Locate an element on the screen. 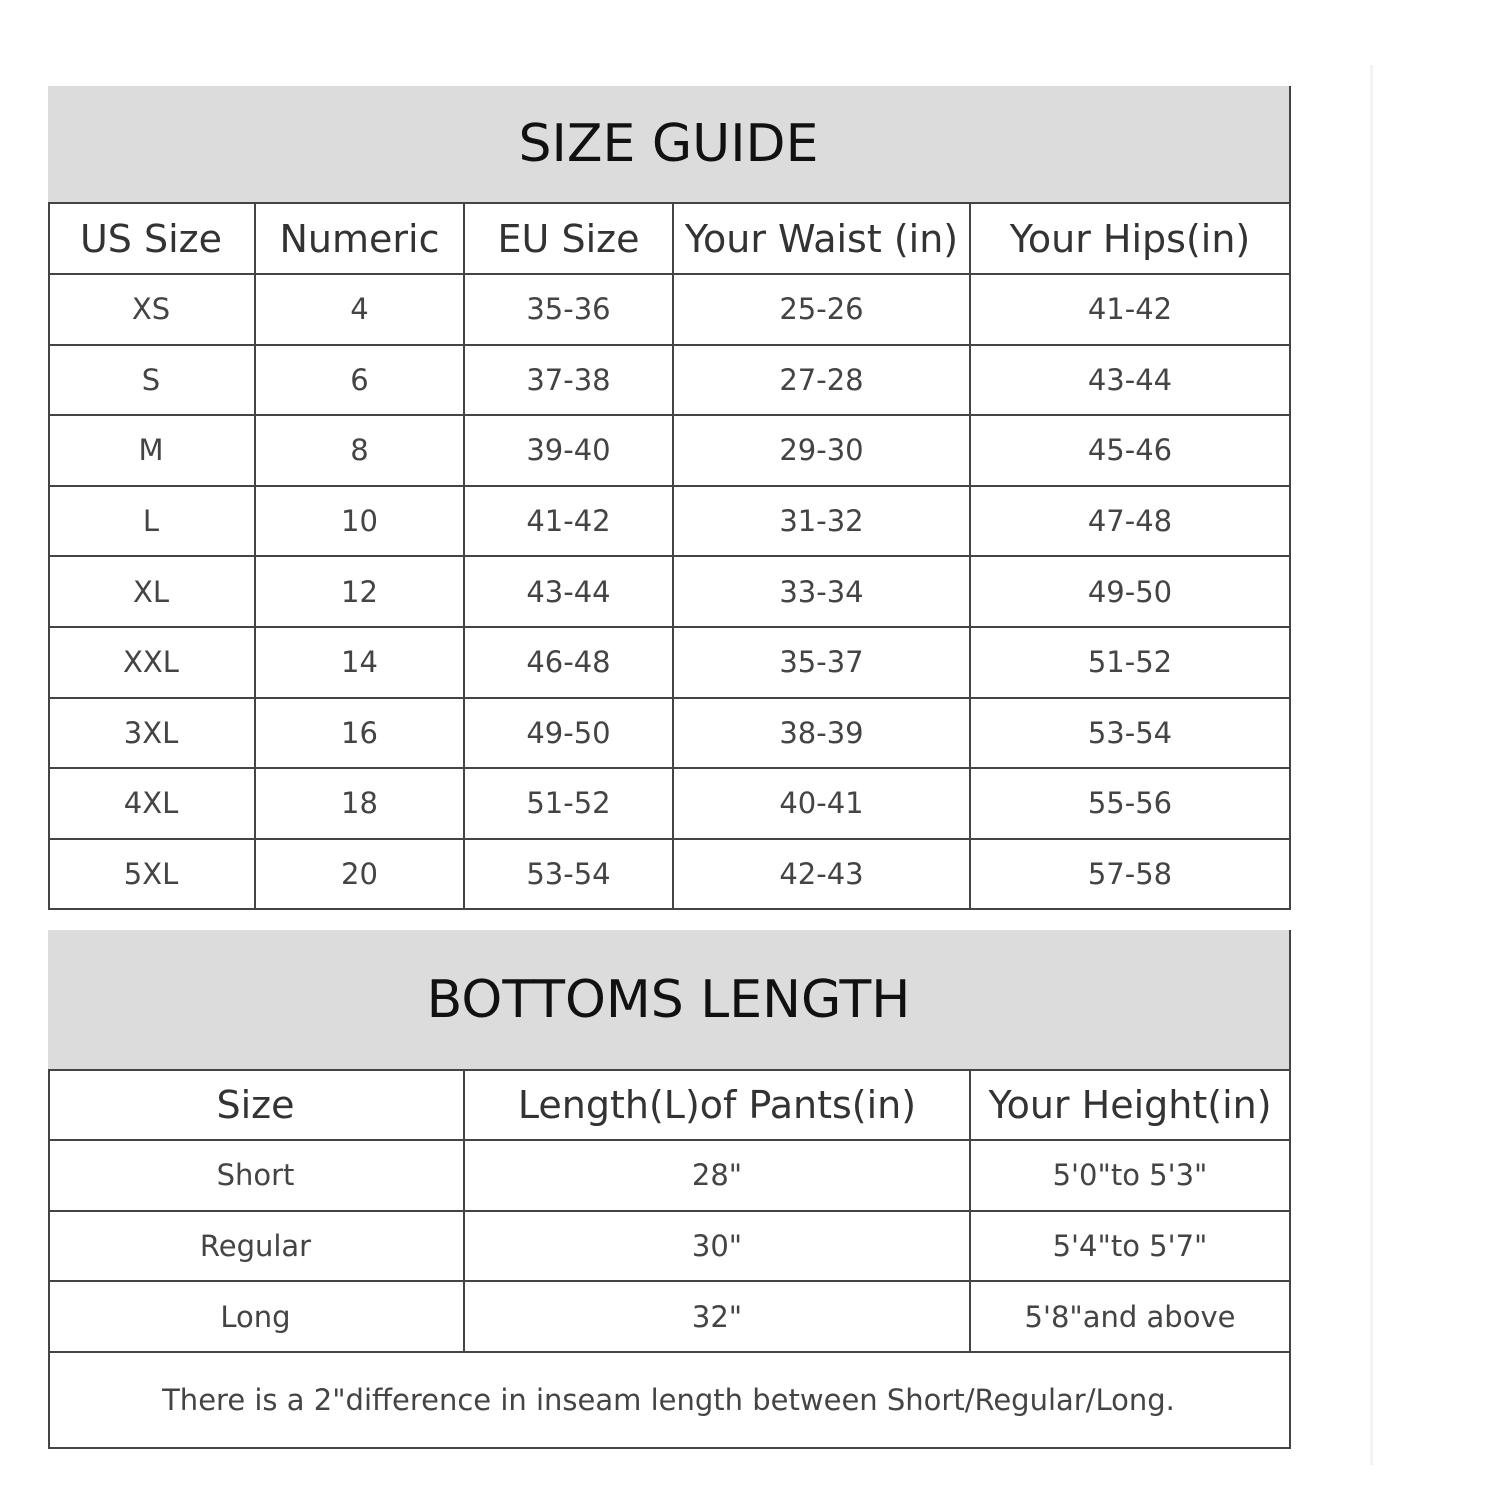 Image resolution: width=1500 pixels, height=1500 pixels. table-cell: XXL is located at coordinates (152, 663).